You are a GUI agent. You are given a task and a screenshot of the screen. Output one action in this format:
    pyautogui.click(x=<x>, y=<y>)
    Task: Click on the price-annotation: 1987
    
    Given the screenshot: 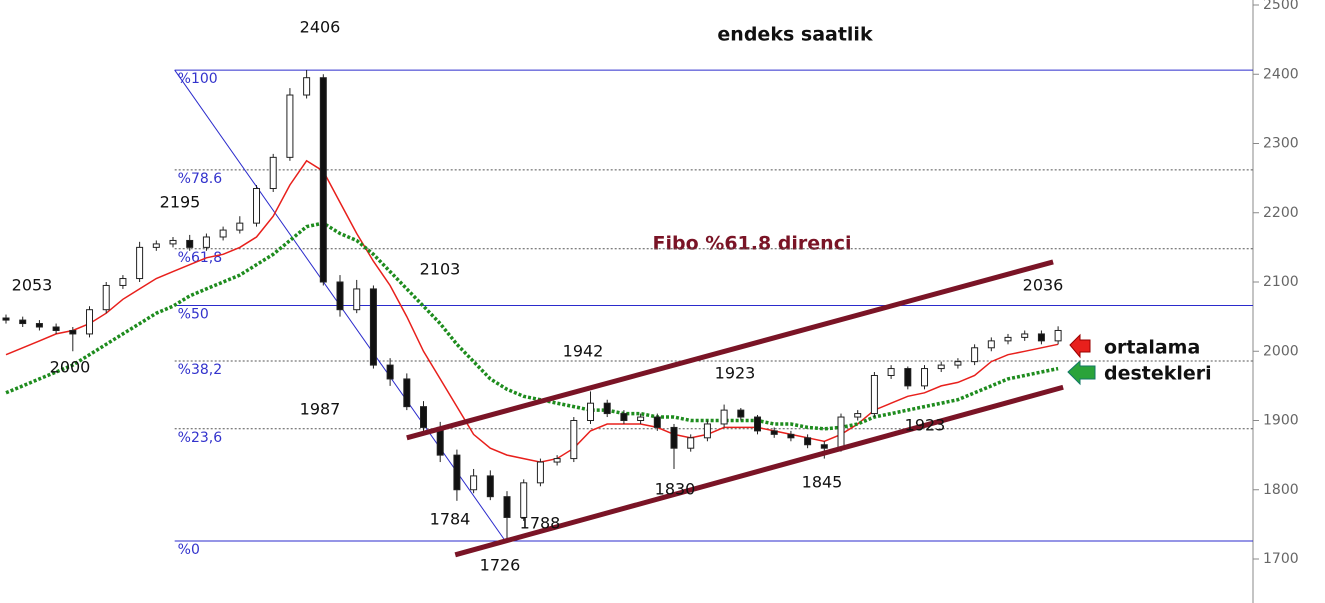 What is the action you would take?
    pyautogui.click(x=320, y=409)
    